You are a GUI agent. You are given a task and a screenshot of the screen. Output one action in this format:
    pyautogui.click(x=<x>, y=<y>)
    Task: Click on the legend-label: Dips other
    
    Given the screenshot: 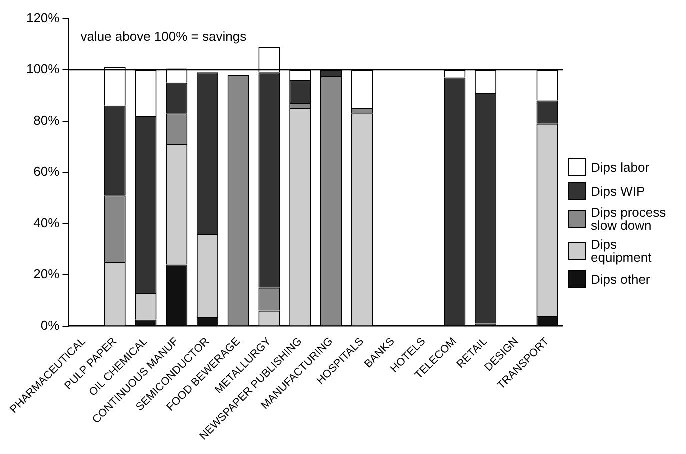 What is the action you would take?
    pyautogui.click(x=620, y=279)
    